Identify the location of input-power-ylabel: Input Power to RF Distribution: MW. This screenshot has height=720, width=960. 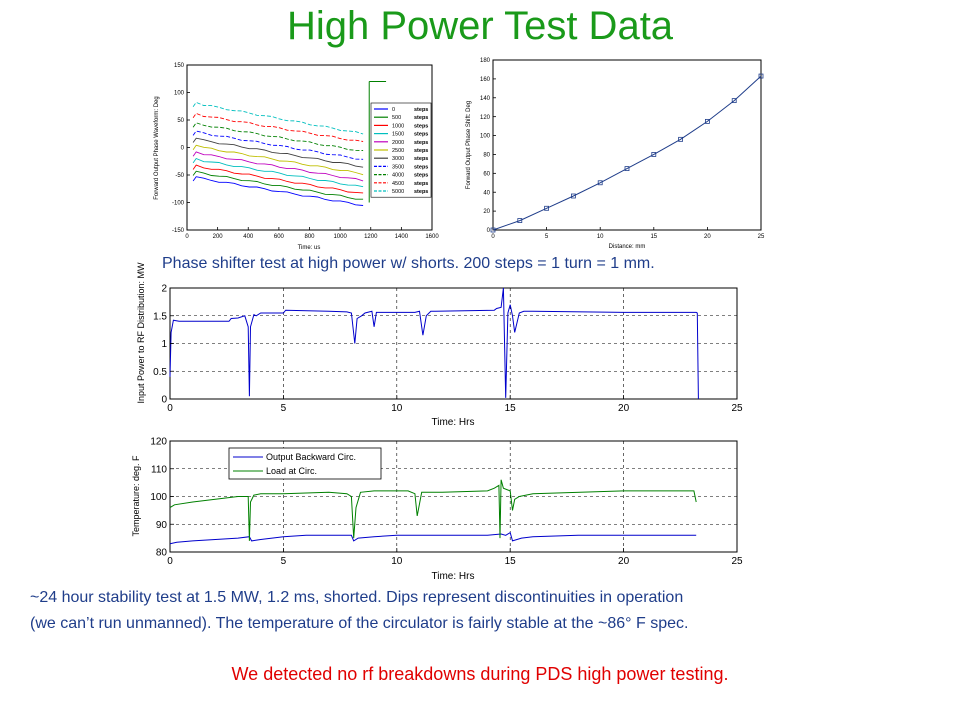
(141, 333).